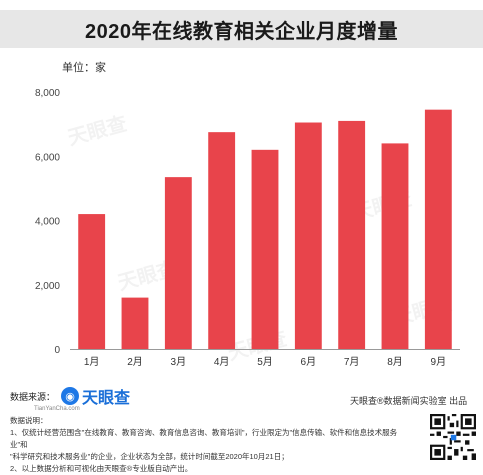  What do you see at coordinates (33, 396) in the screenshot?
I see `source-label: 数据来源：` at bounding box center [33, 396].